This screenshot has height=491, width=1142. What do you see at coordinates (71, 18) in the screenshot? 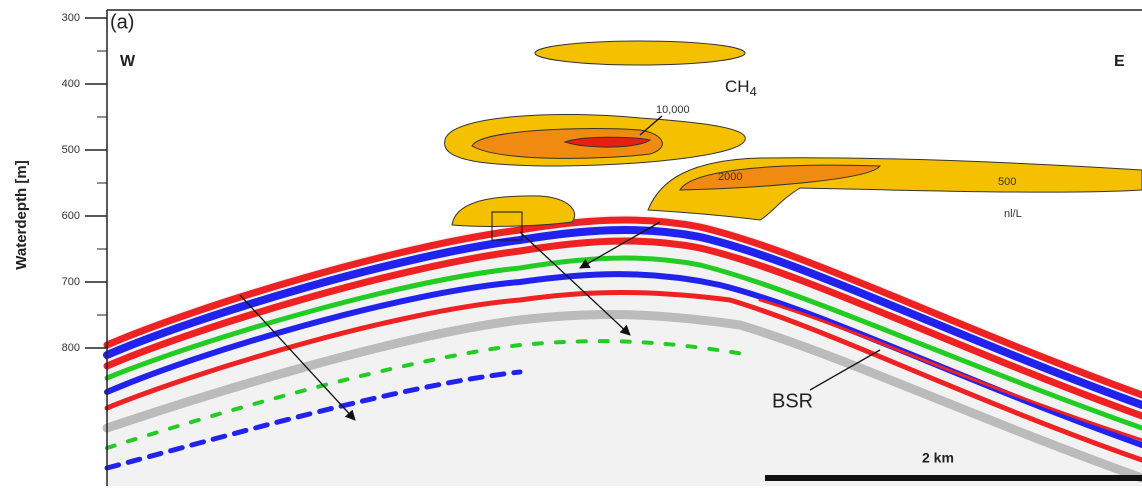
I see `y-tick-label: 300` at bounding box center [71, 18].